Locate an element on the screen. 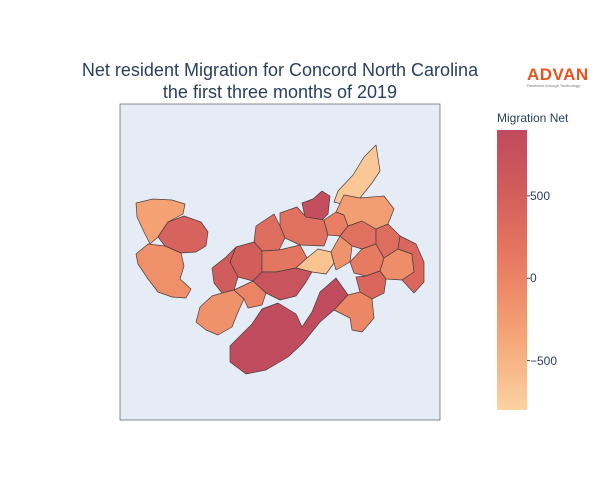  logo-word: ADVAN is located at coordinates (558, 74).